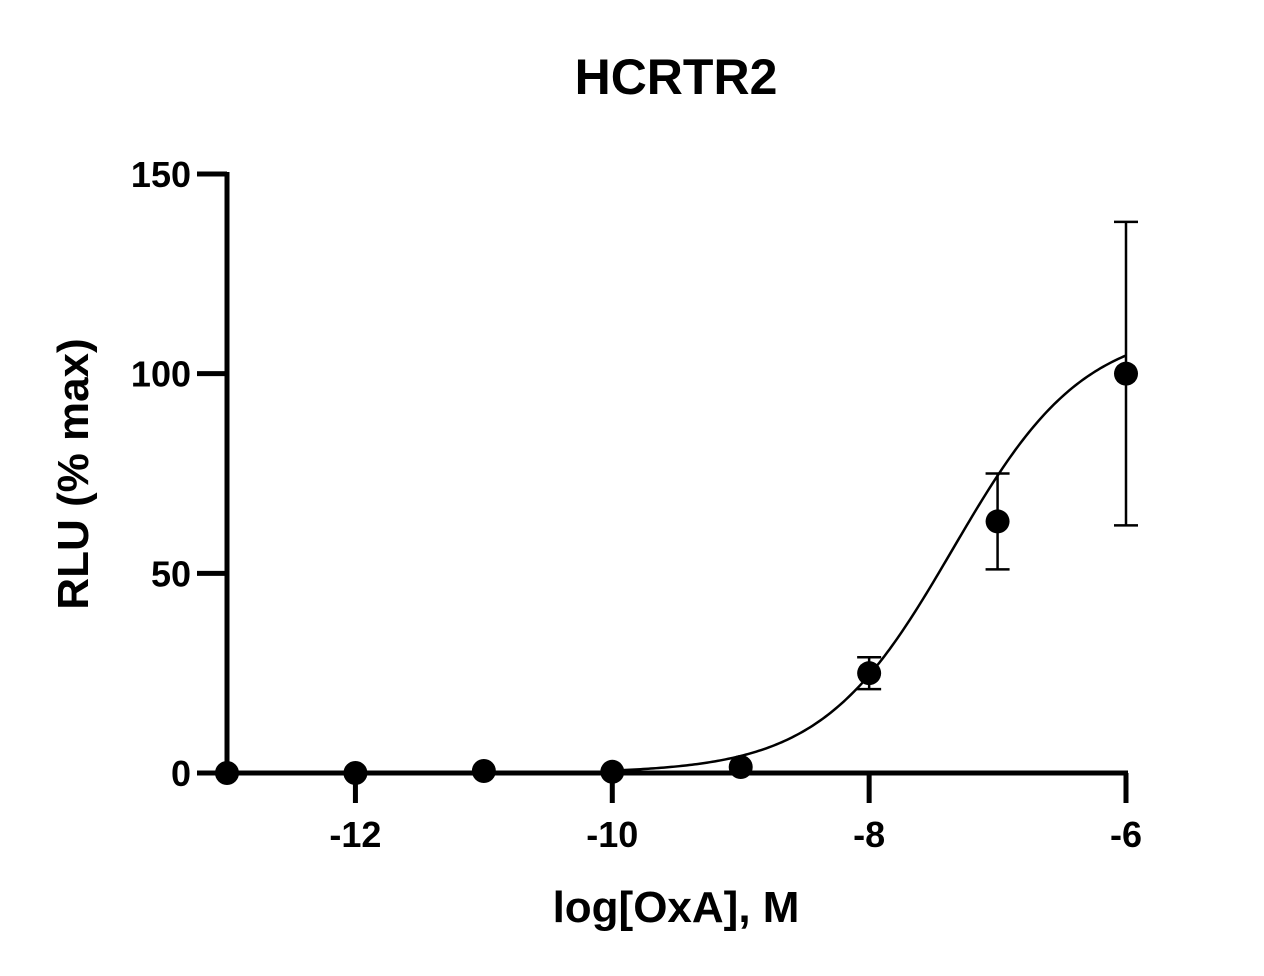 The width and height of the screenshot is (1264, 976). I want to click on chart-title: HCRTR2, so click(676, 77).